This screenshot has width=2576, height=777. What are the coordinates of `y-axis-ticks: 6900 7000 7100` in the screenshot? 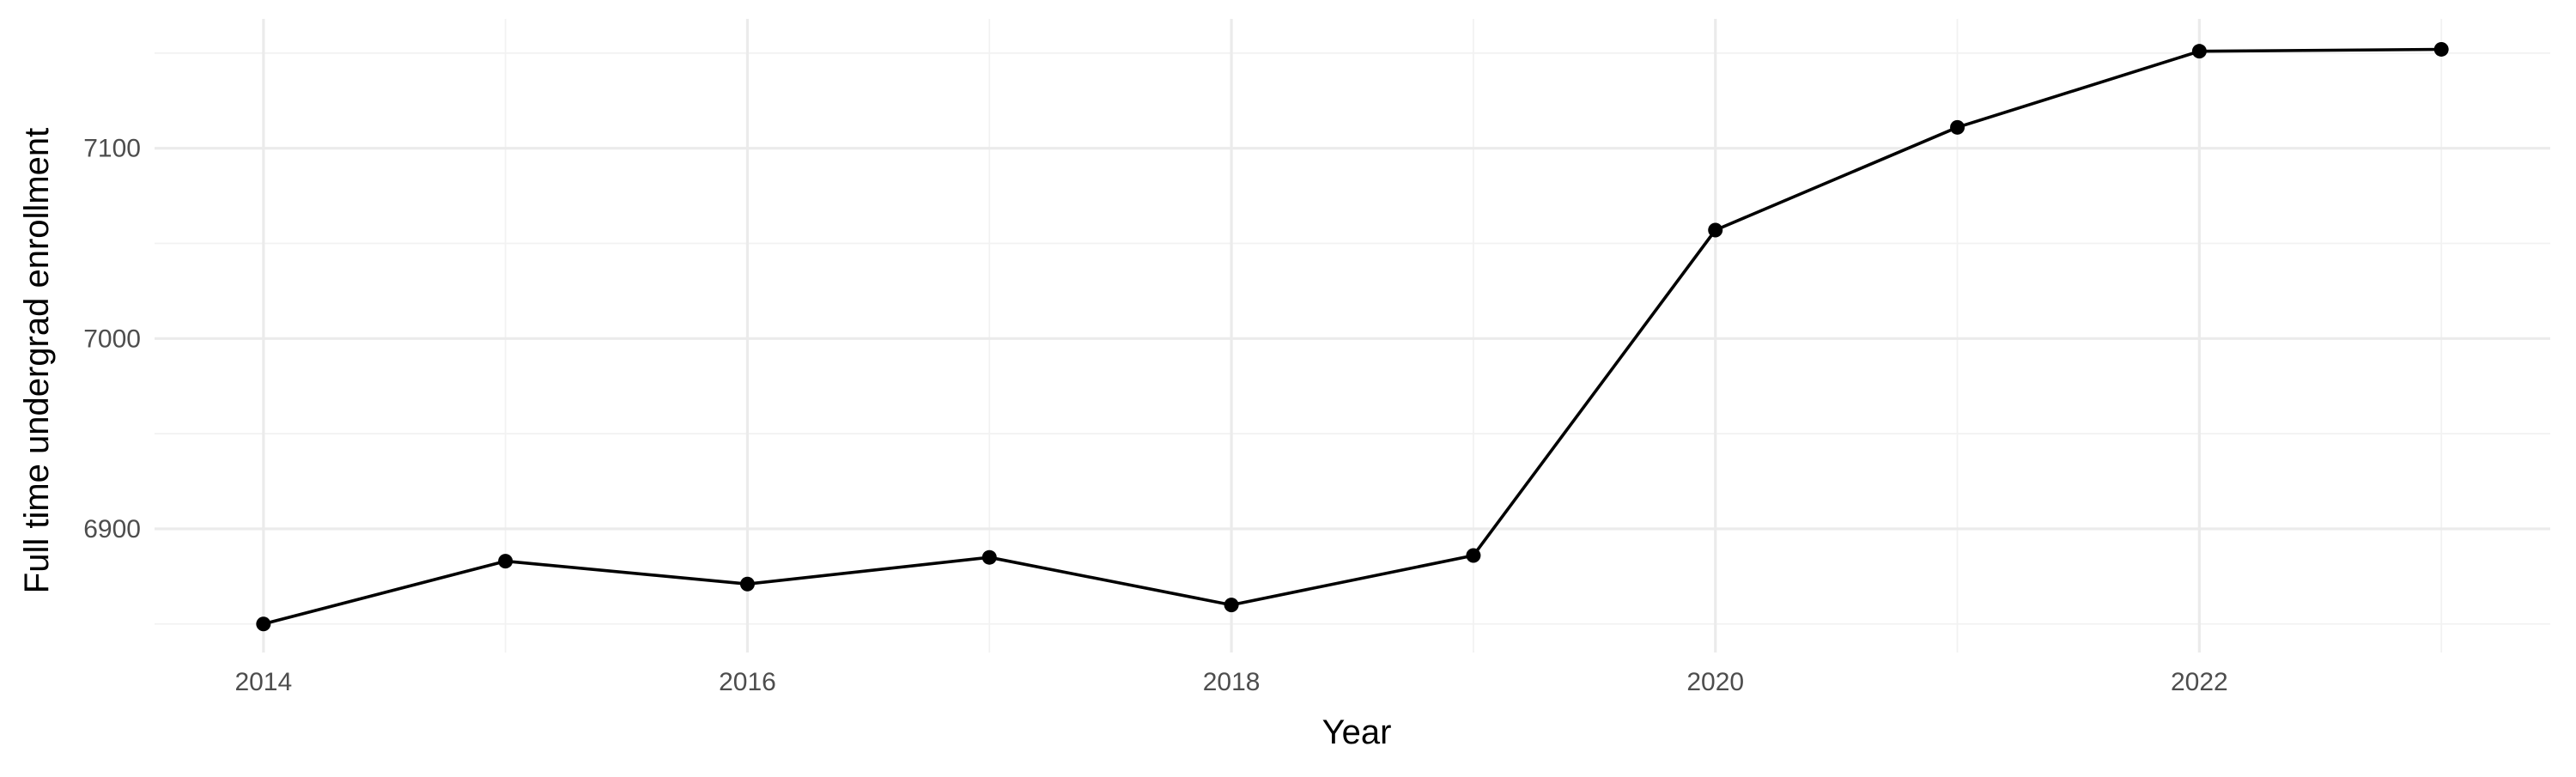 It's located at (112, 339).